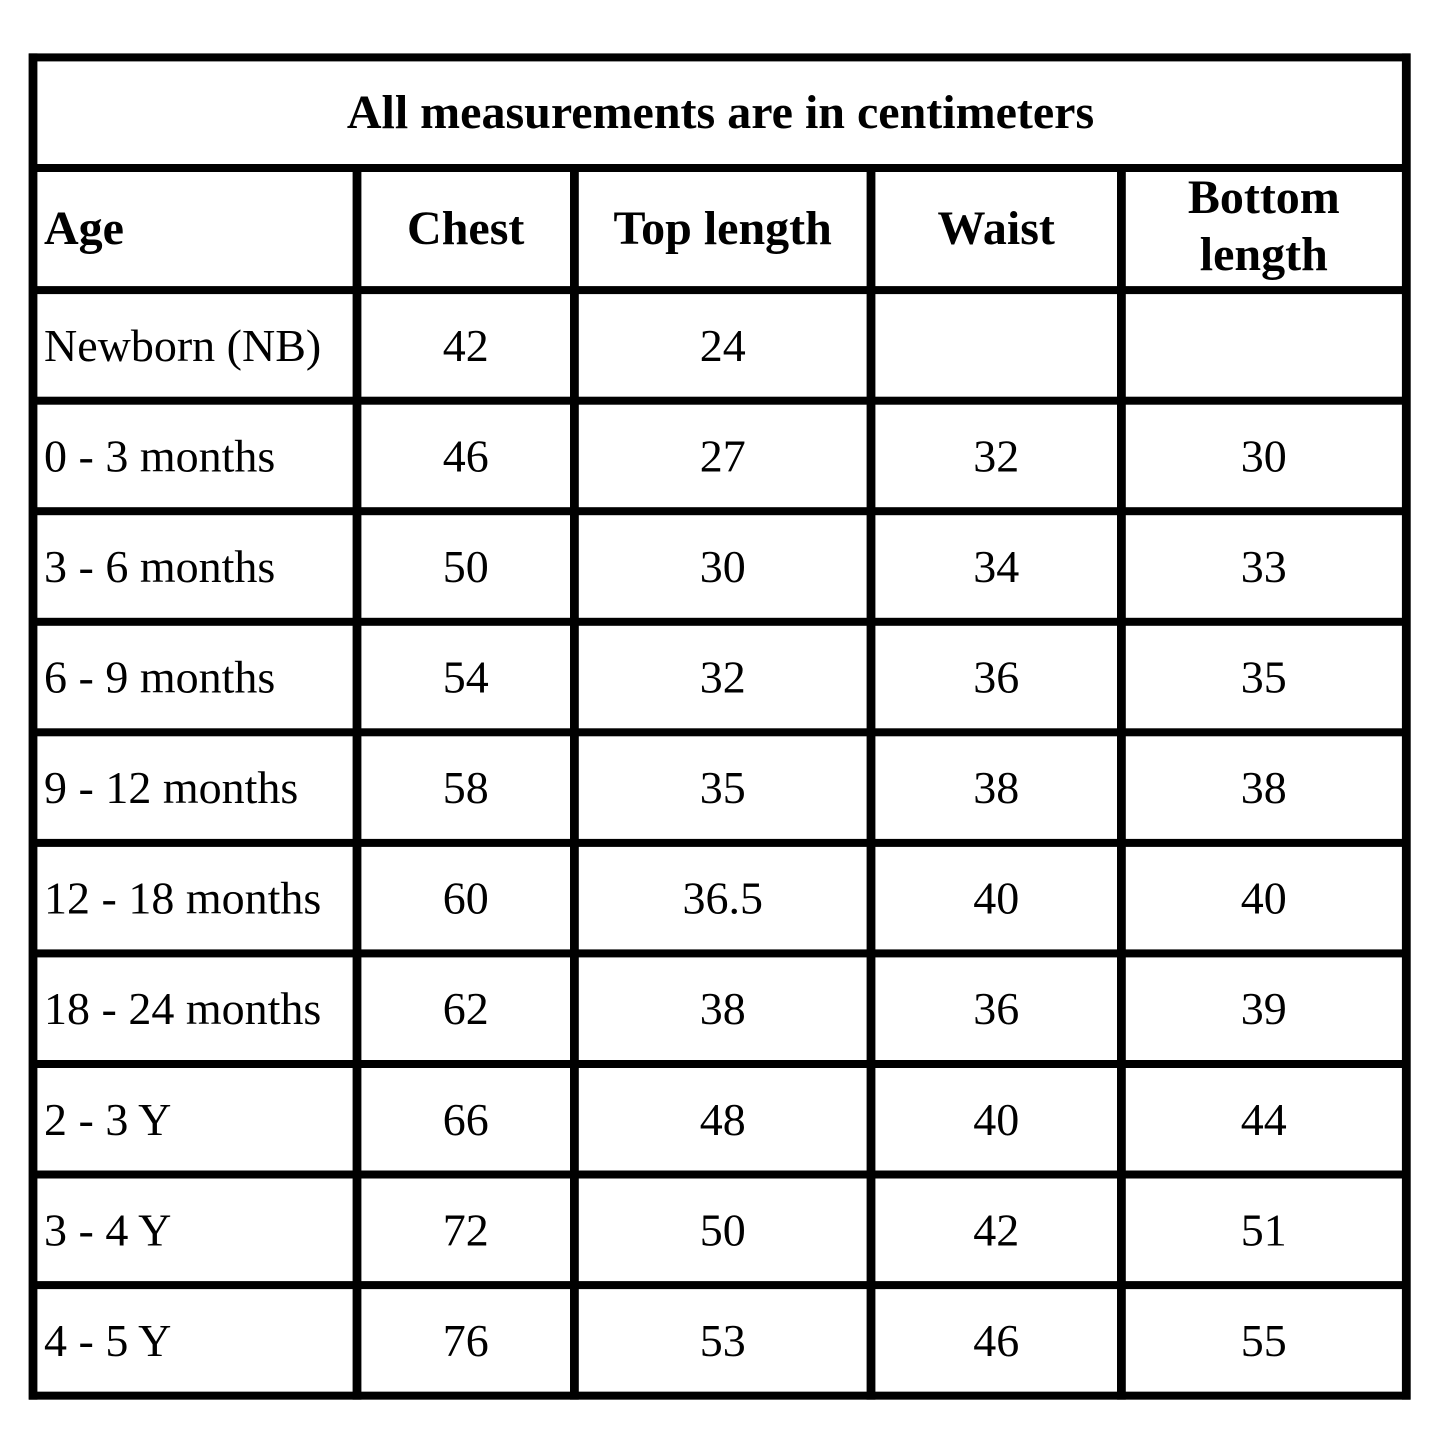 Image resolution: width=1445 pixels, height=1445 pixels. I want to click on svg-text: 60, so click(466, 898).